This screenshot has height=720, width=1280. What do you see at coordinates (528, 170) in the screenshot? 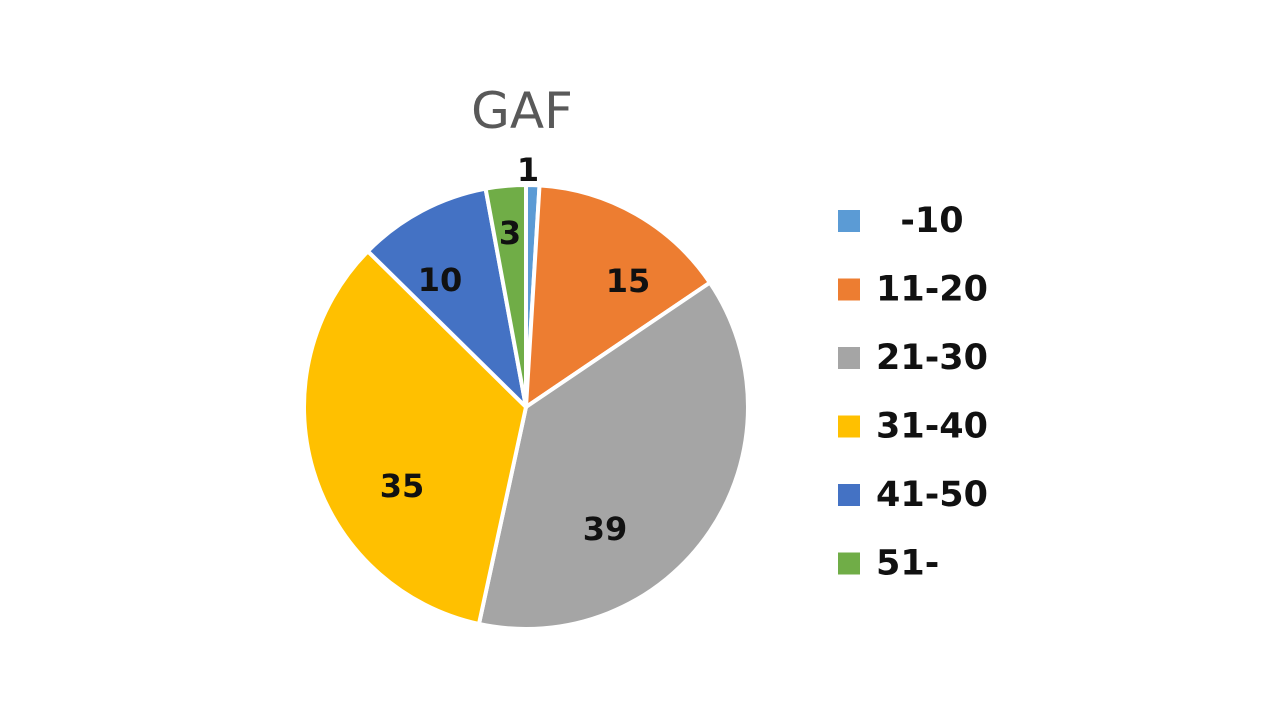
I see `data-label-1: 1` at bounding box center [528, 170].